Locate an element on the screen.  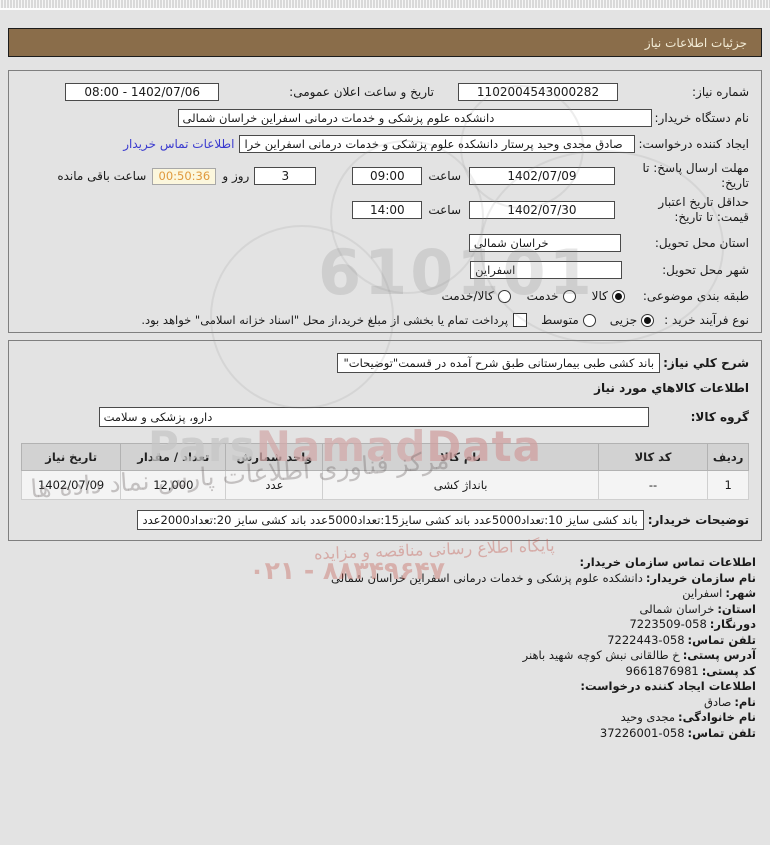
cell-quantity: 12,000 is located at coordinates (173, 485).